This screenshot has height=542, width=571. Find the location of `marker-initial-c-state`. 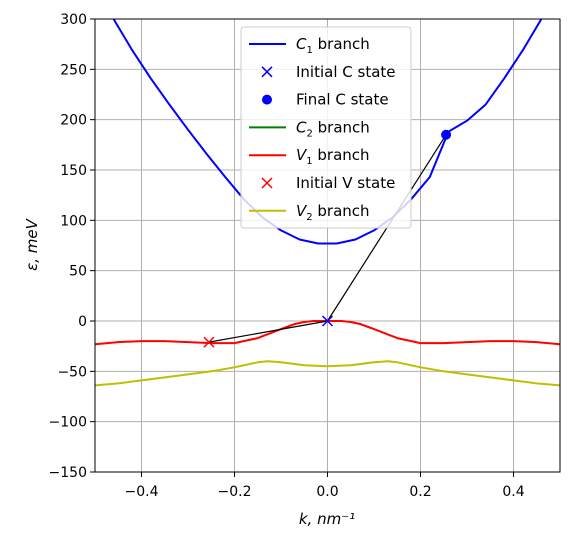

marker-initial-c-state is located at coordinates (327, 321).